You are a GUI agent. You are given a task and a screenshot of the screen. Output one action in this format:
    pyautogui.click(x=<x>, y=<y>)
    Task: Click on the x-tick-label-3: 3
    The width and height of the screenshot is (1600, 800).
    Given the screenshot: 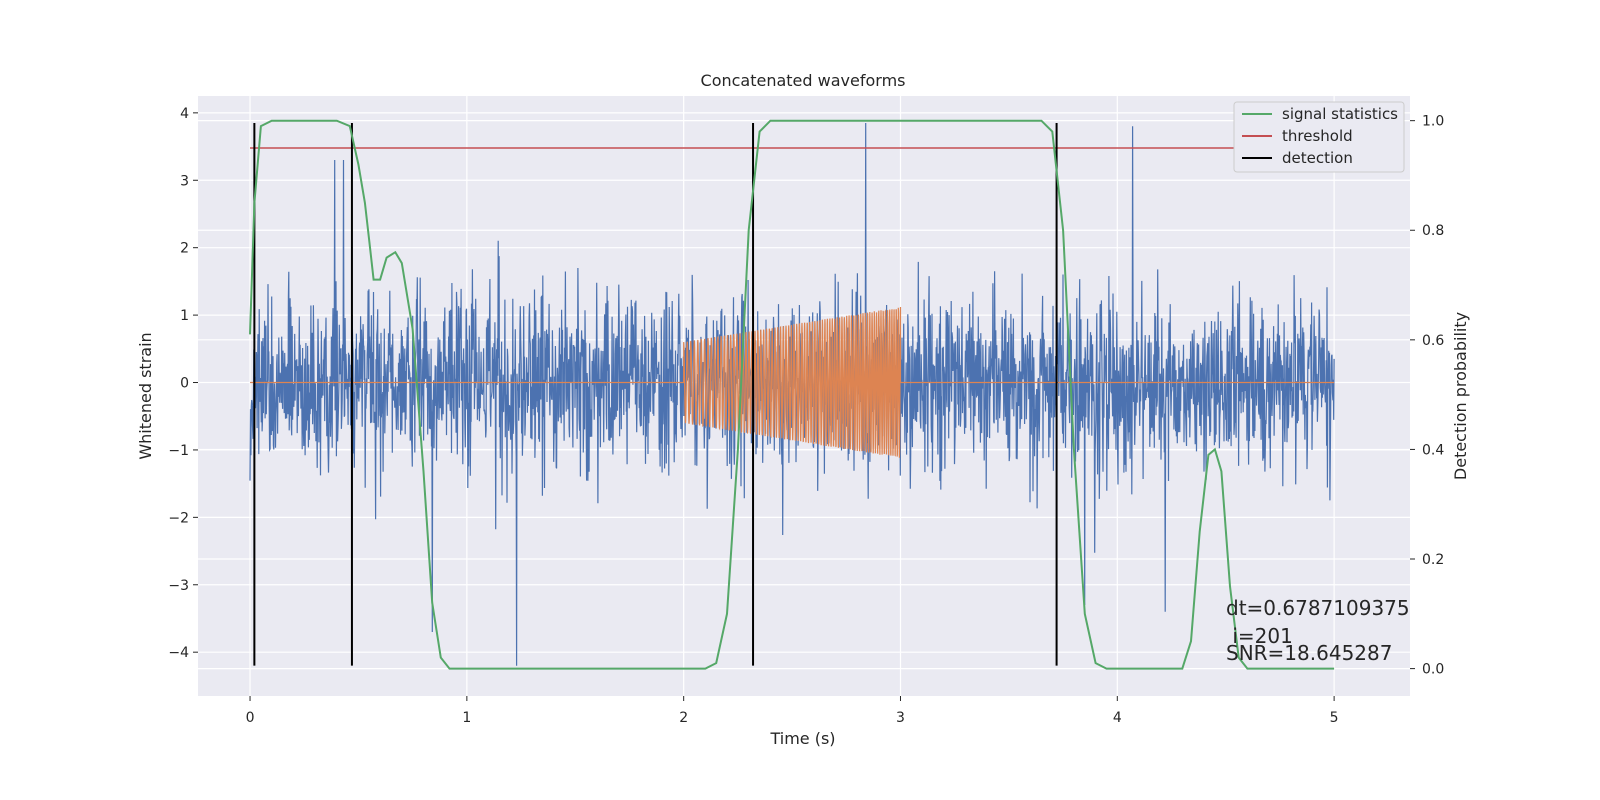 What is the action you would take?
    pyautogui.click(x=900, y=718)
    